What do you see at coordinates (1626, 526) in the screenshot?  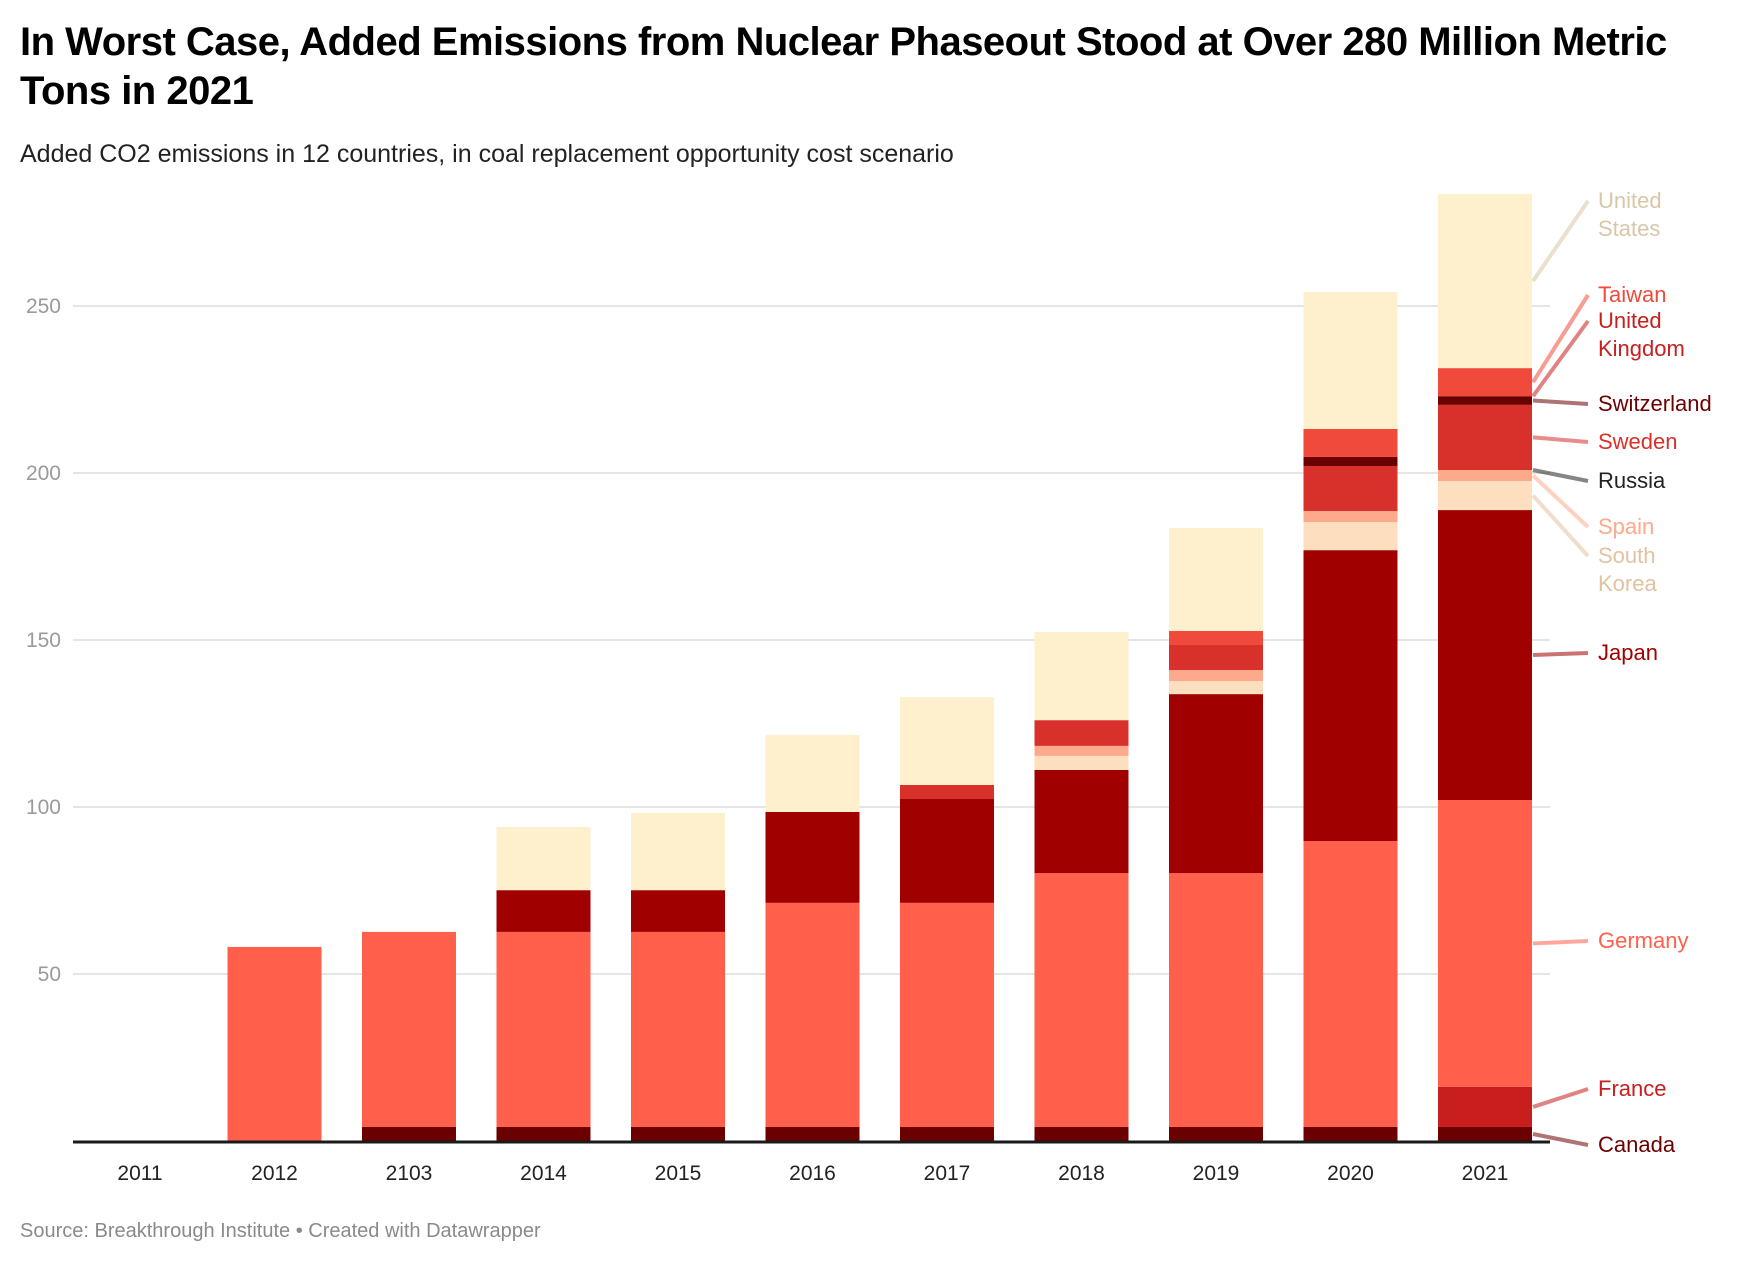 I see `series-label-spain: Spain` at bounding box center [1626, 526].